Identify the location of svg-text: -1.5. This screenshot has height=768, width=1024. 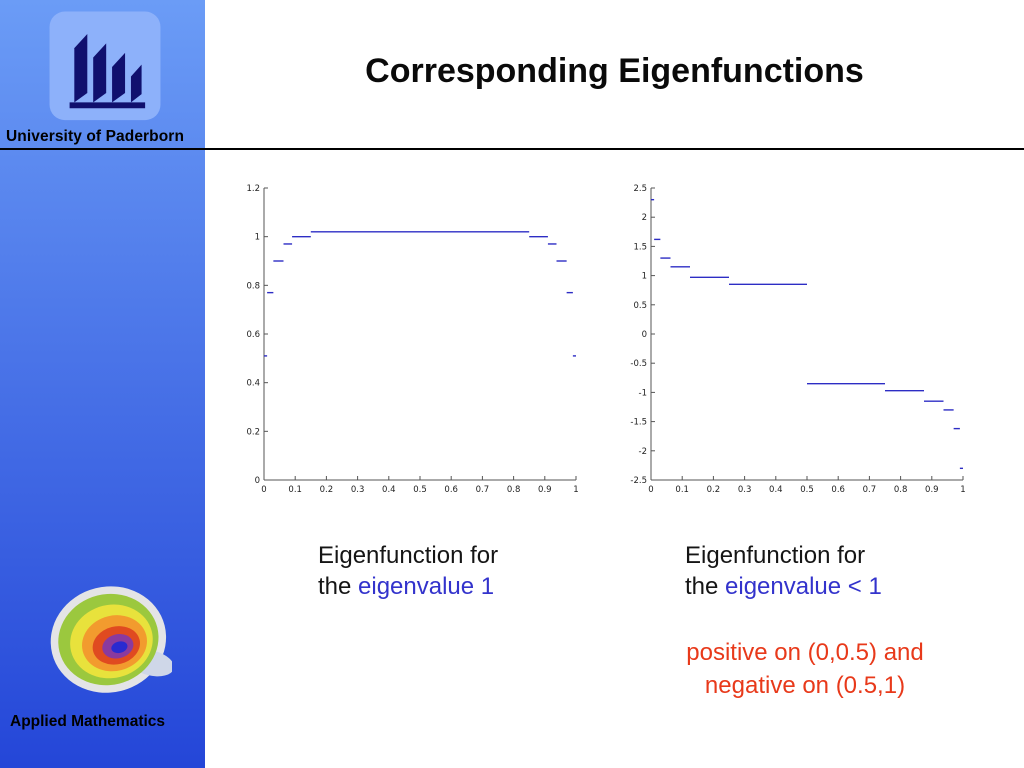
(638, 423).